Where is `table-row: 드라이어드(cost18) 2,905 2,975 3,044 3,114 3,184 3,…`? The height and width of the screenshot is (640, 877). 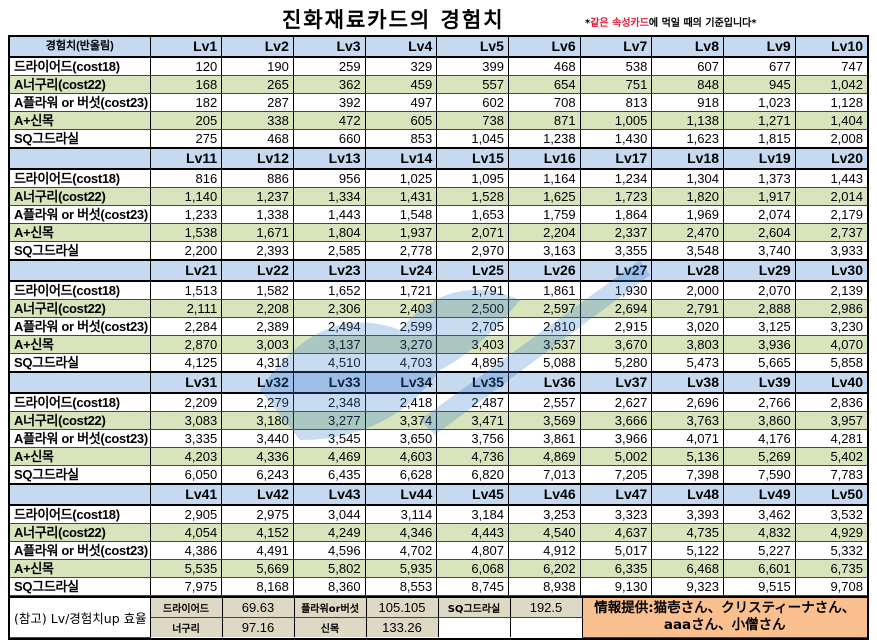
table-row: 드라이어드(cost18) 2,905 2,975 3,044 3,114 3,184 3,… is located at coordinates (438, 514).